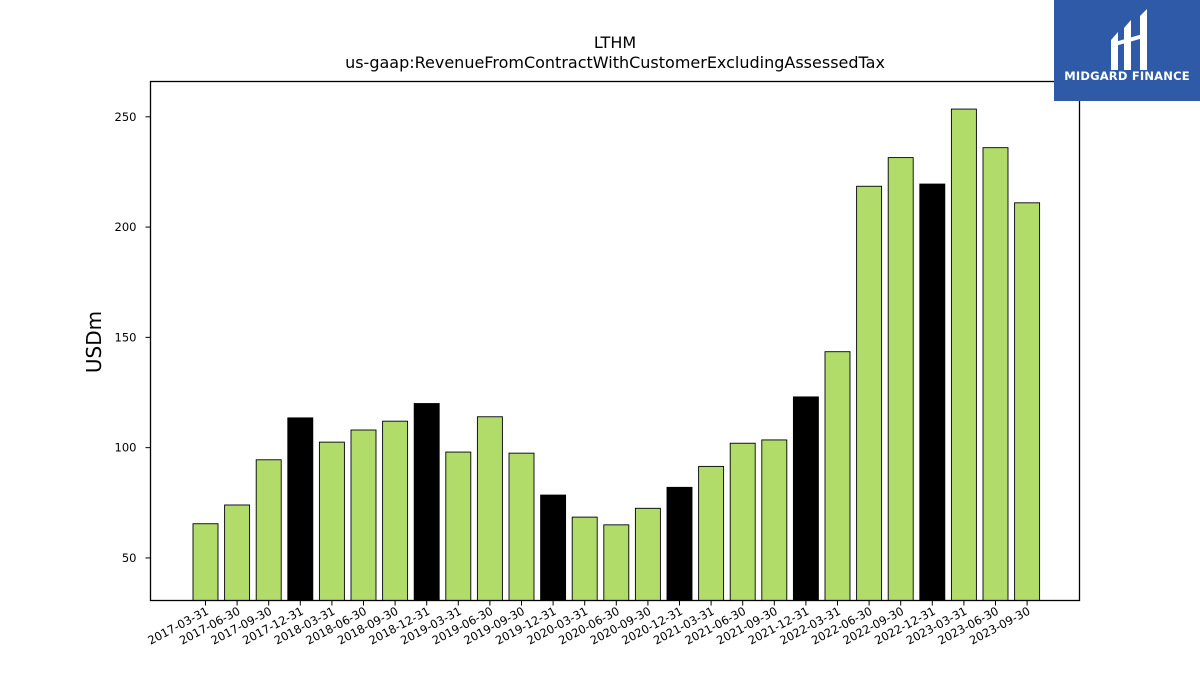 This screenshot has height=675, width=1200. What do you see at coordinates (94, 342) in the screenshot?
I see `y-axis-label: USDm` at bounding box center [94, 342].